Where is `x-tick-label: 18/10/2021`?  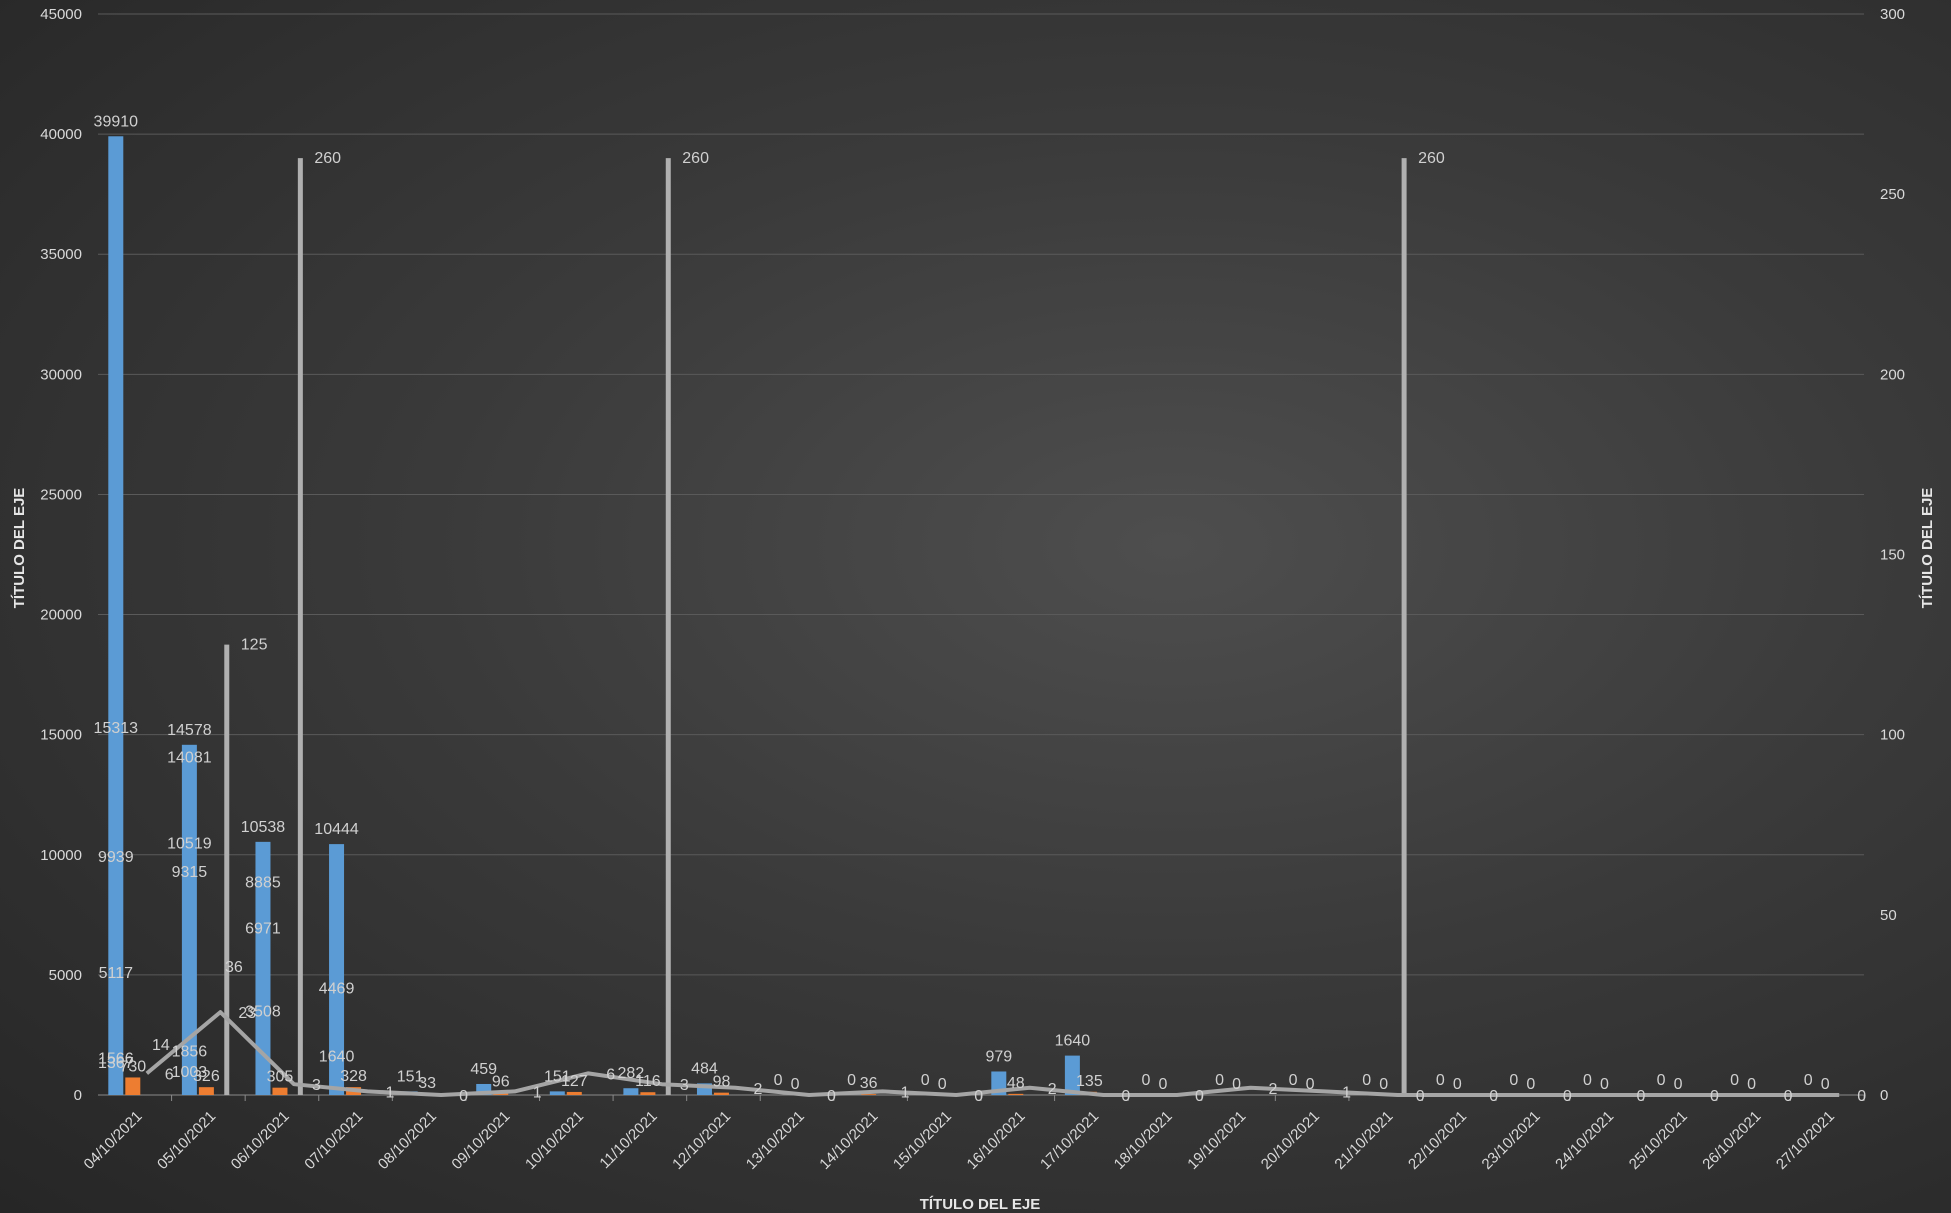
x-tick-label: 18/10/2021 is located at coordinates (1143, 1140).